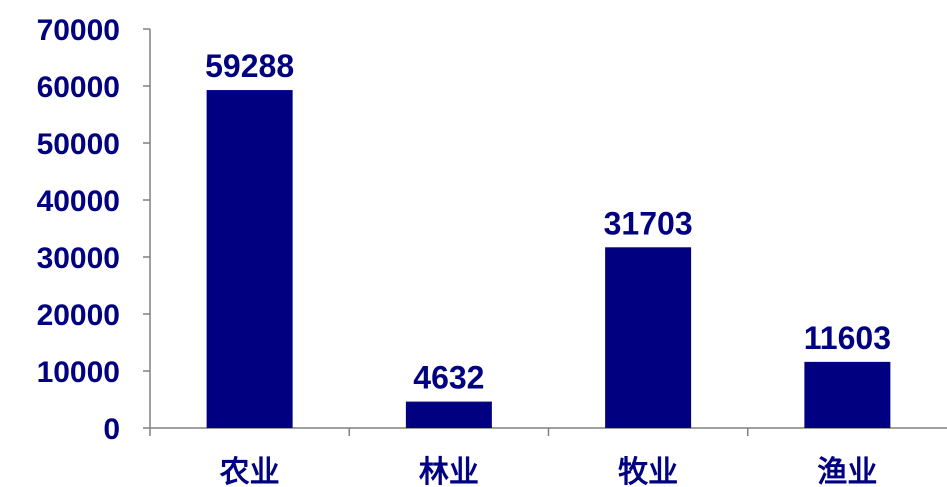 The width and height of the screenshot is (947, 487). I want to click on data-label: 4632, so click(448, 378).